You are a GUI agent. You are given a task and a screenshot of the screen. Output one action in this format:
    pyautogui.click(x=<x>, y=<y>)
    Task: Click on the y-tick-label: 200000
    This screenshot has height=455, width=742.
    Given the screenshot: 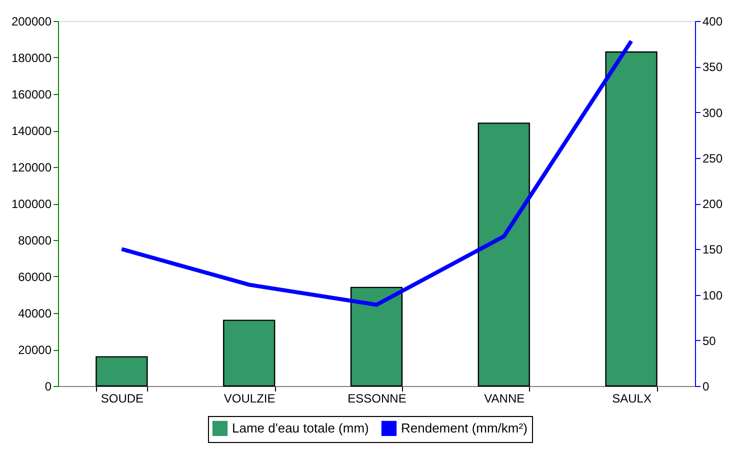 What is the action you would take?
    pyautogui.click(x=31, y=21)
    